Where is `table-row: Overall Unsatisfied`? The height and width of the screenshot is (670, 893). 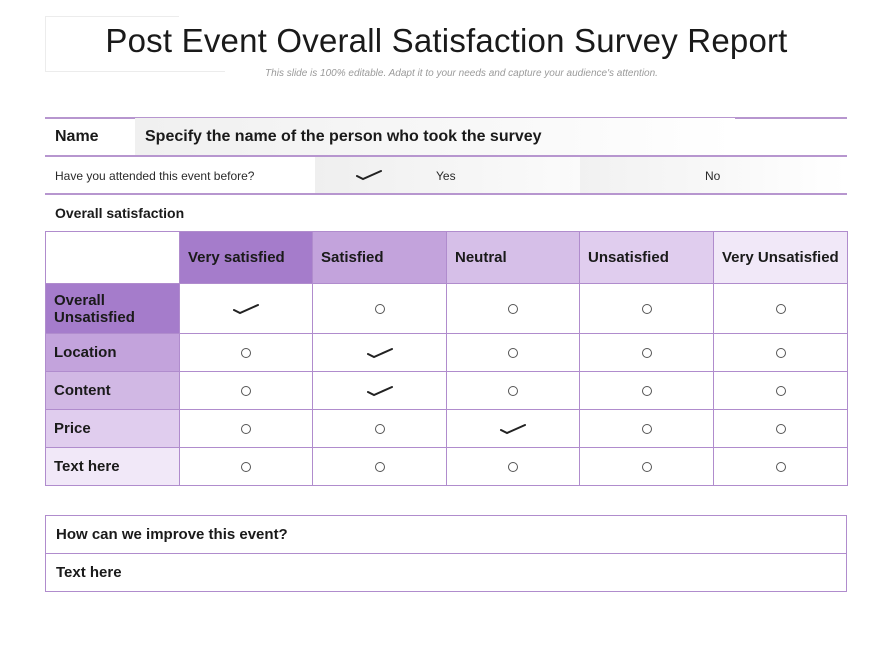
table-row: Overall Unsatisfied is located at coordinates (446, 308).